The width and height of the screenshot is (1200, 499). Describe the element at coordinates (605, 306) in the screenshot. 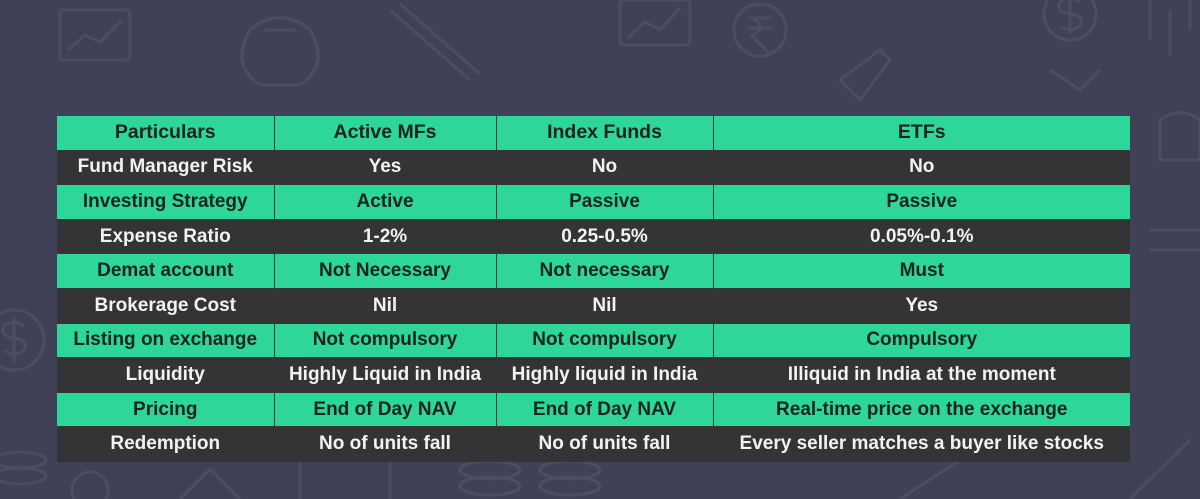

I see `cell-index-funds: Nil` at that location.